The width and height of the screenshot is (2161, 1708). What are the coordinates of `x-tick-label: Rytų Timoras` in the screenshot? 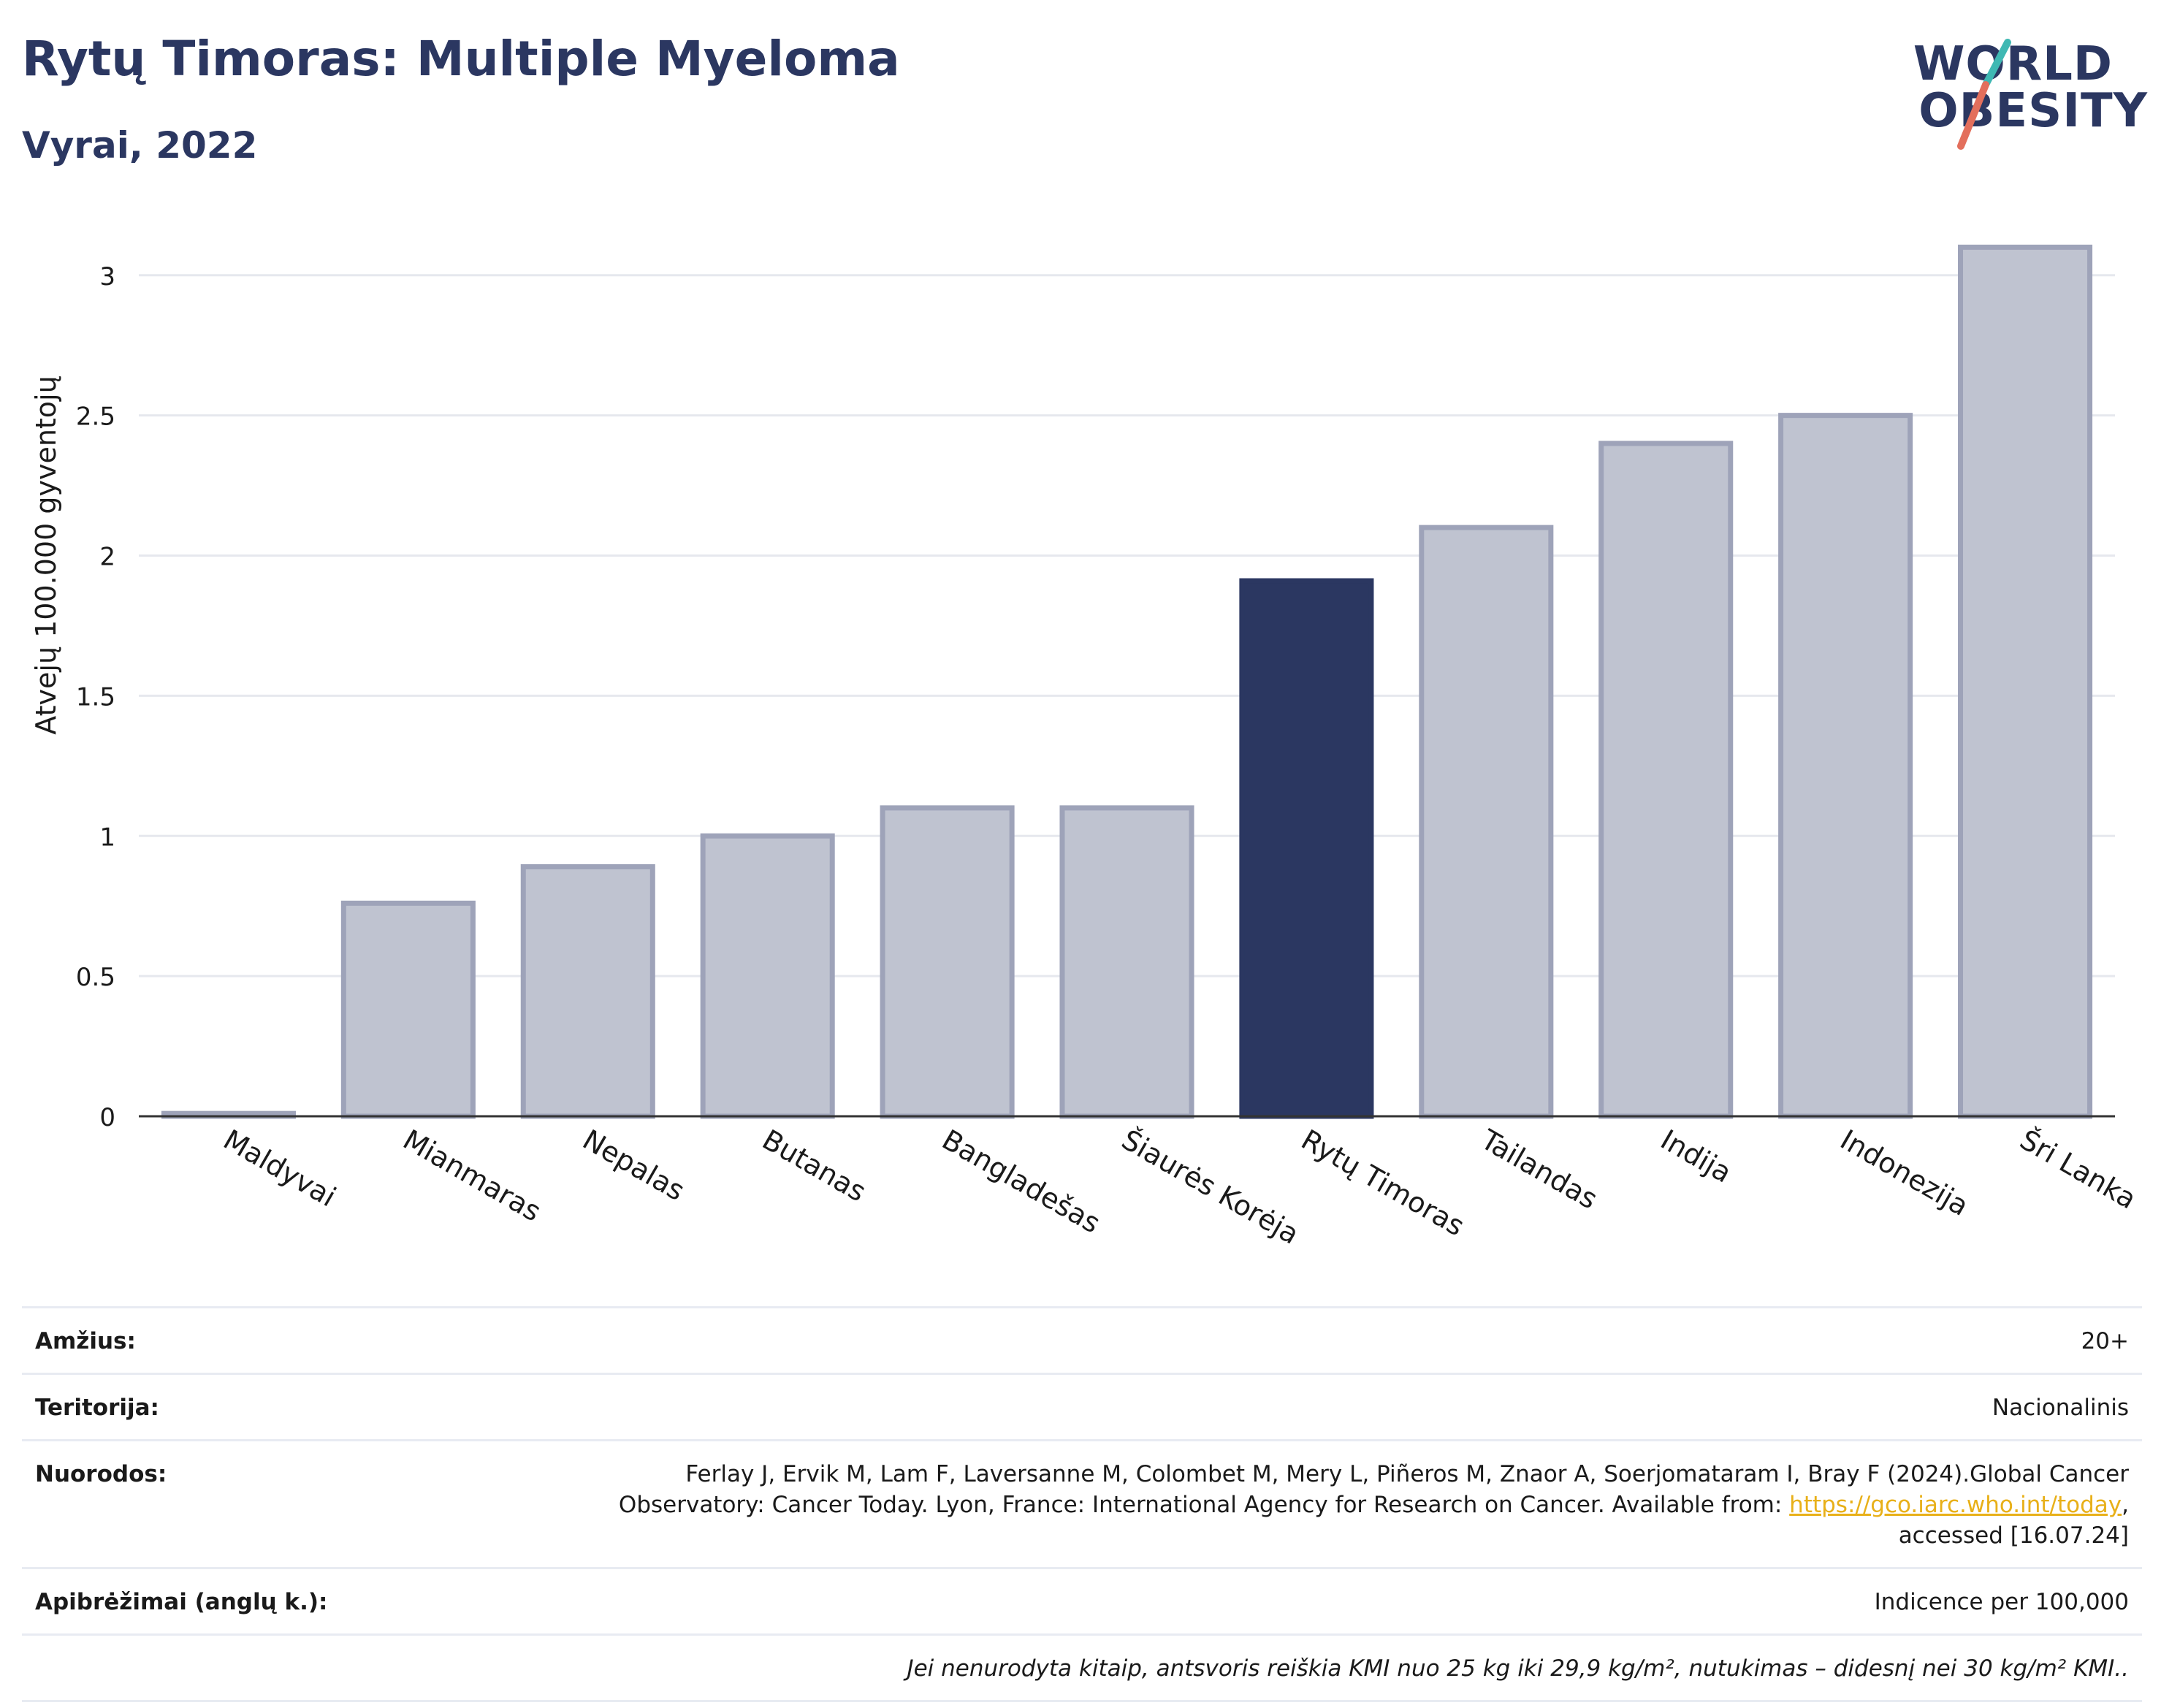 It's located at (1383, 1183).